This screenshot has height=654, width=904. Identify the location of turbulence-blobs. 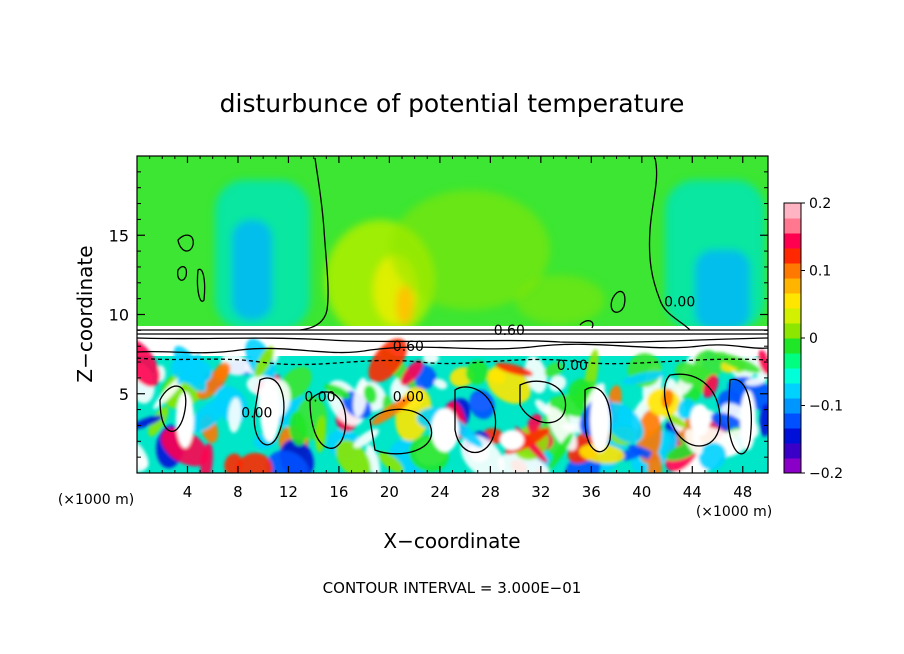
(452, 405).